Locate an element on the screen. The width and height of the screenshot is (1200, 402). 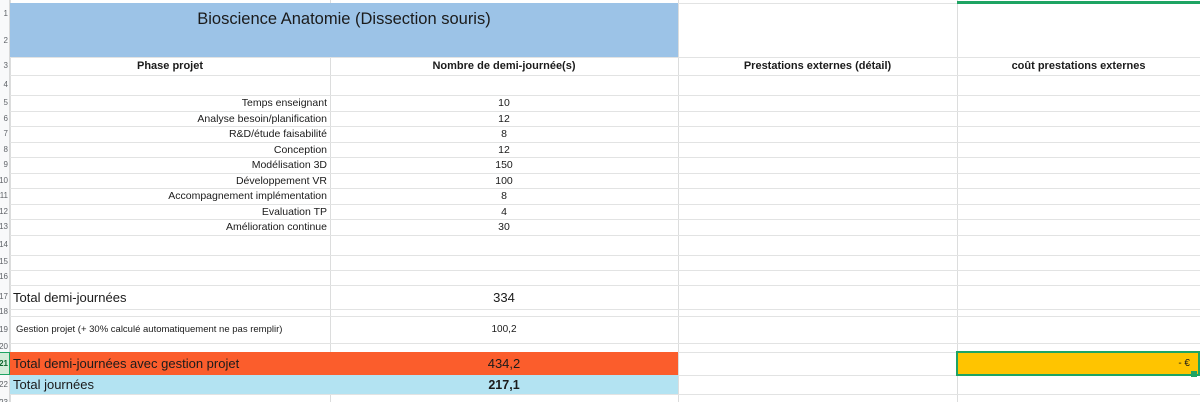
selected-cost-cell: - € is located at coordinates (1078, 364).